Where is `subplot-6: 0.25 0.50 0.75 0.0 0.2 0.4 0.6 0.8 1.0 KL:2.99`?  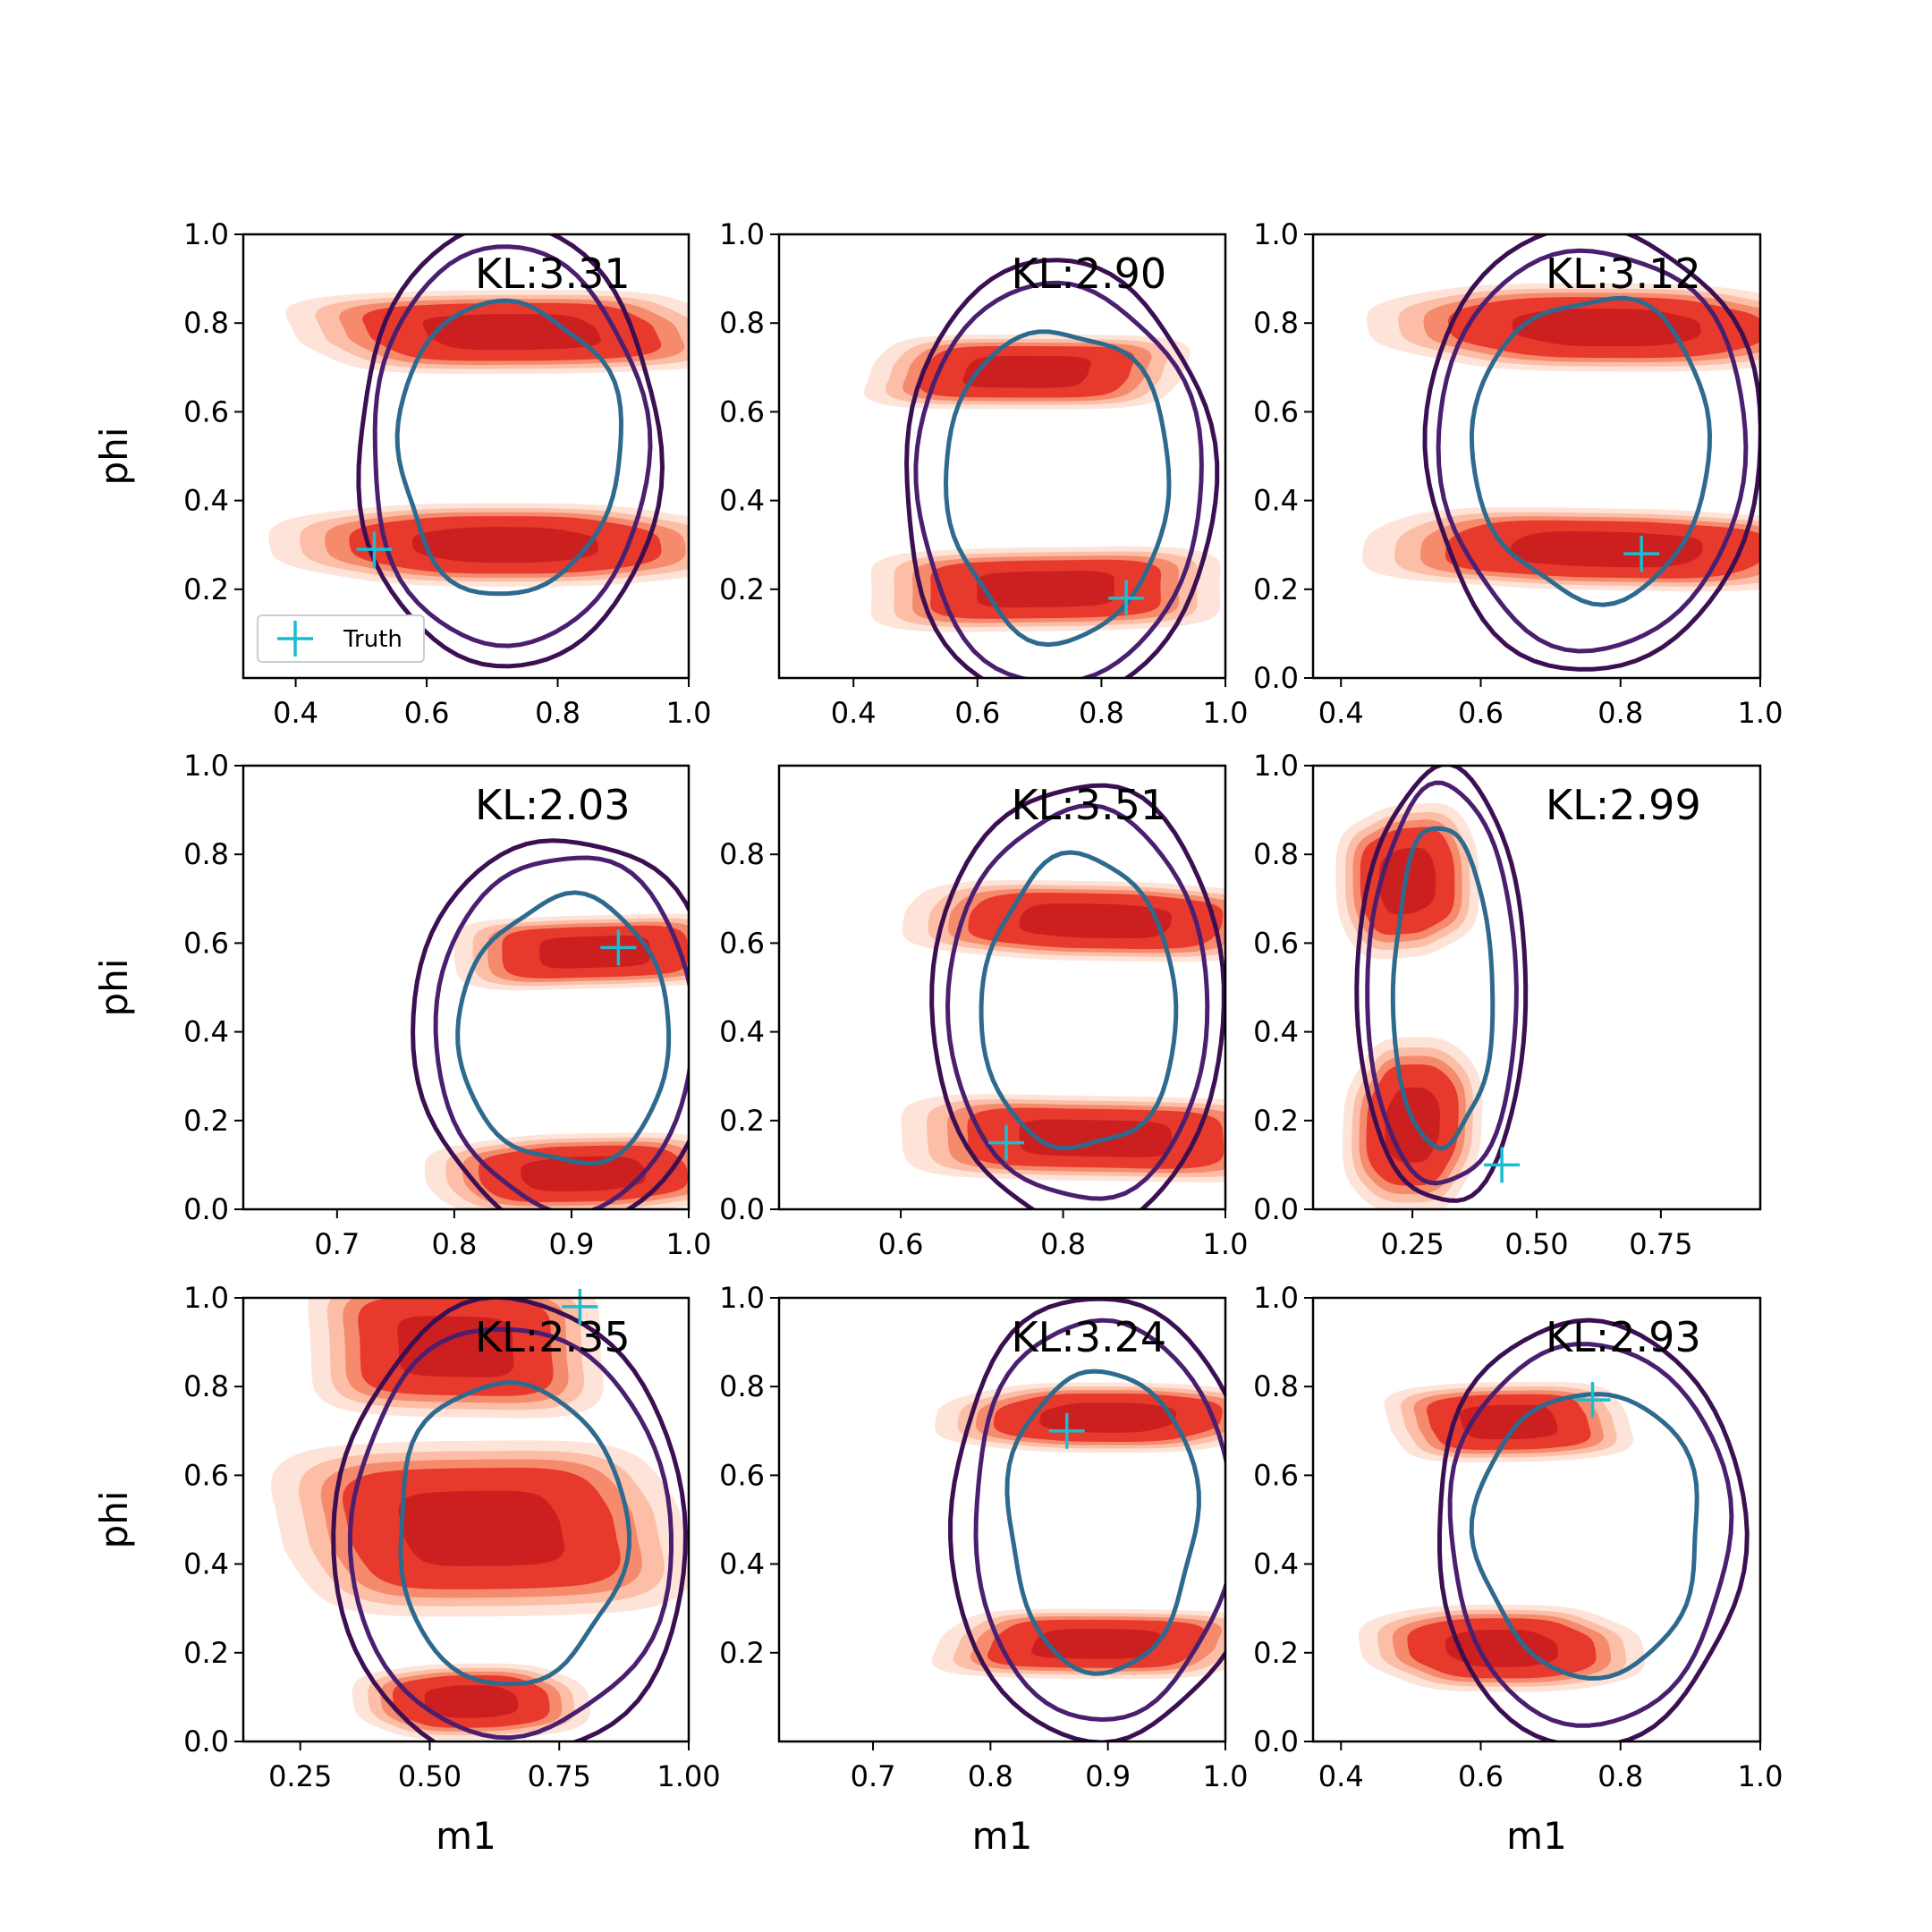 subplot-6: 0.25 0.50 0.75 0.0 0.2 0.4 0.6 0.8 1.0 KL:2.99 is located at coordinates (1507, 1005).